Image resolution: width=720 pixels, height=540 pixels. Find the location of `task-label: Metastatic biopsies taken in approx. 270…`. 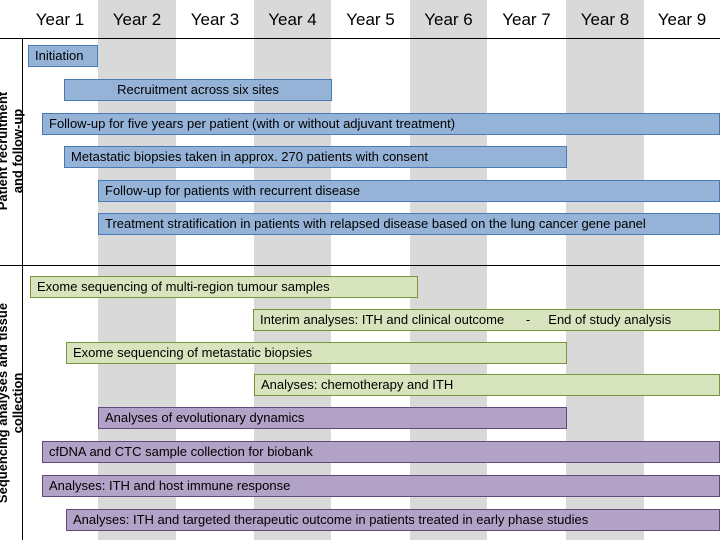

task-label: Metastatic biopsies taken in approx. 270… is located at coordinates (249, 156).